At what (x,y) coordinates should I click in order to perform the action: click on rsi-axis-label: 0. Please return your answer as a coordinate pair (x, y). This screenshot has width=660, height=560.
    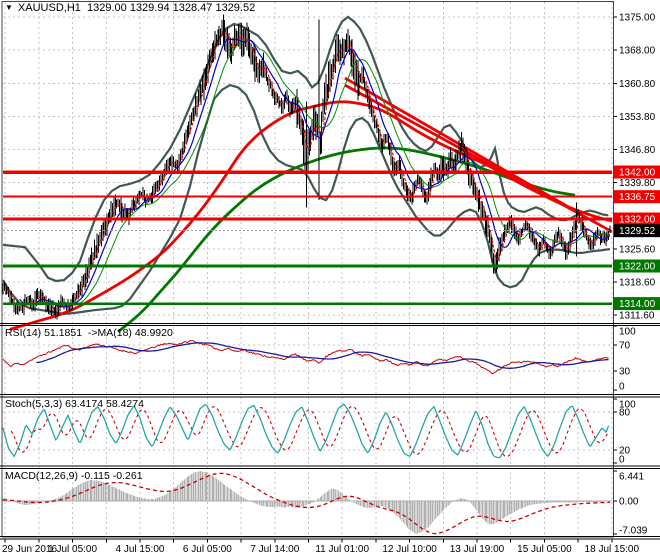
    Looking at the image, I should click on (622, 387).